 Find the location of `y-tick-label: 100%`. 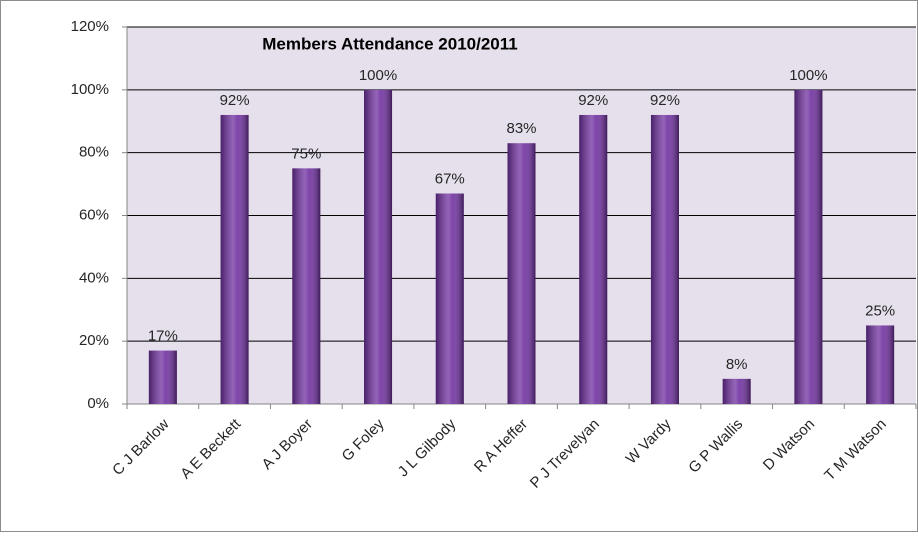

y-tick-label: 100% is located at coordinates (90, 89).